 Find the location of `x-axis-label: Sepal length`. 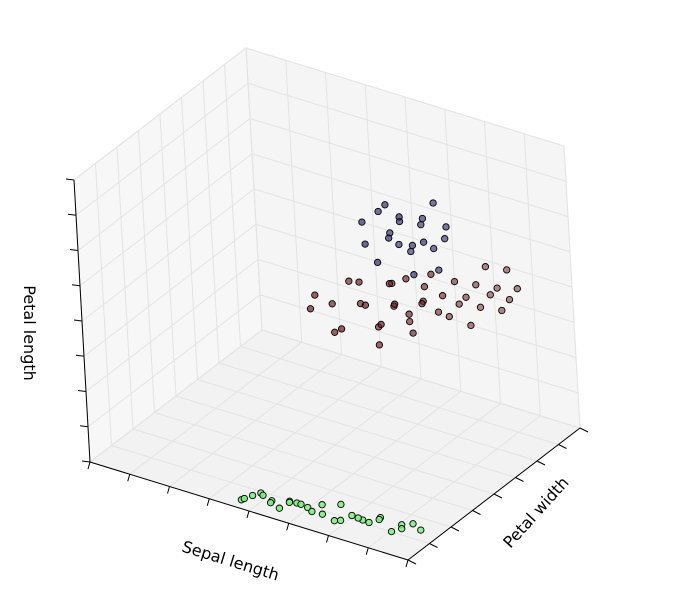

x-axis-label: Sepal length is located at coordinates (231, 561).